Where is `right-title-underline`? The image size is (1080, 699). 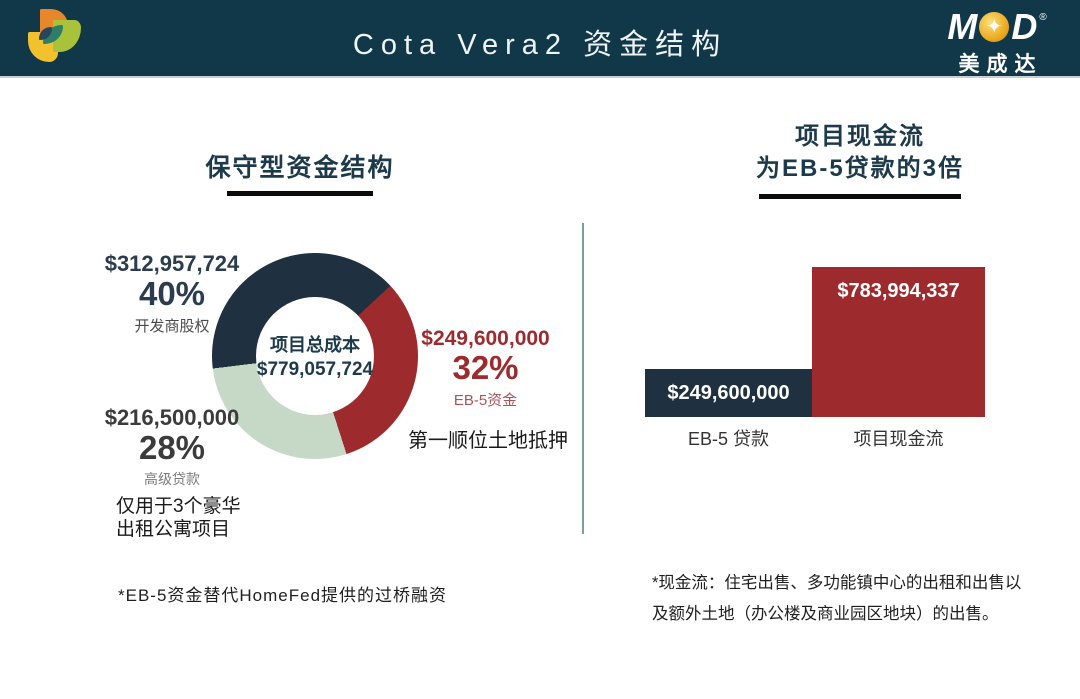
right-title-underline is located at coordinates (860, 196).